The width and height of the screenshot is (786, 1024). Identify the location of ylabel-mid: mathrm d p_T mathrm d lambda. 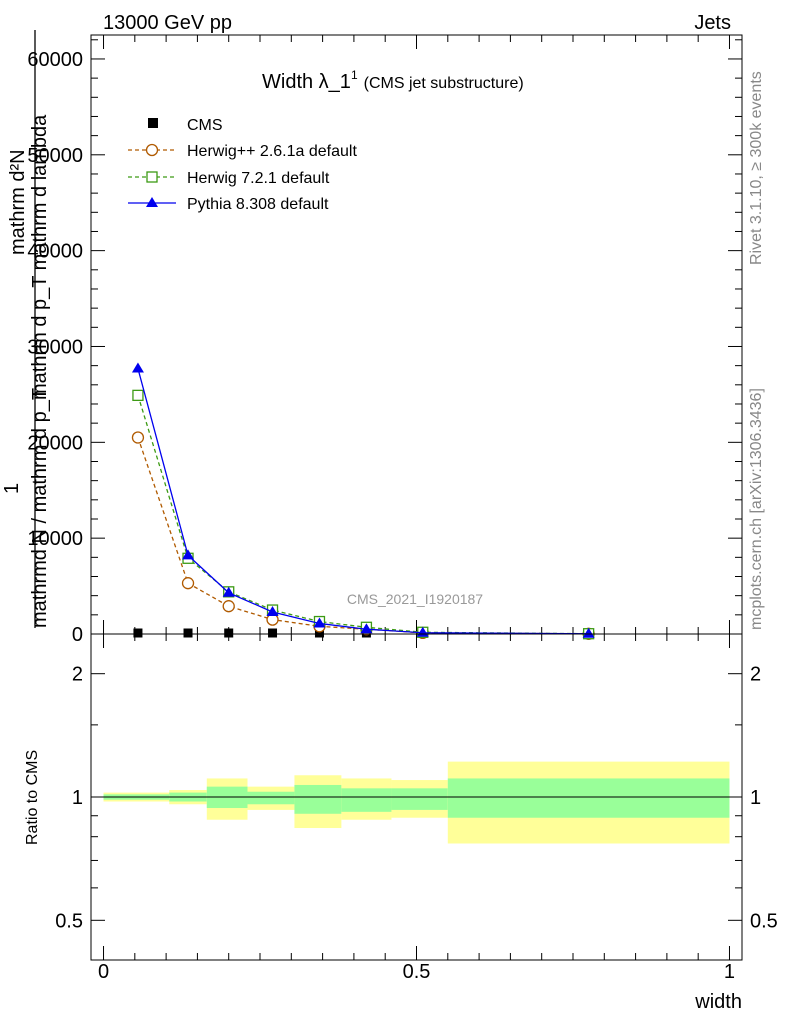
(40, 257).